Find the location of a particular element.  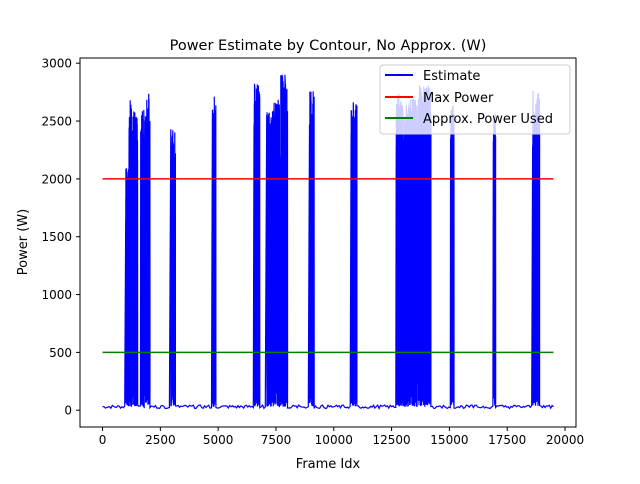

y-tick-label: 500 is located at coordinates (60, 353).